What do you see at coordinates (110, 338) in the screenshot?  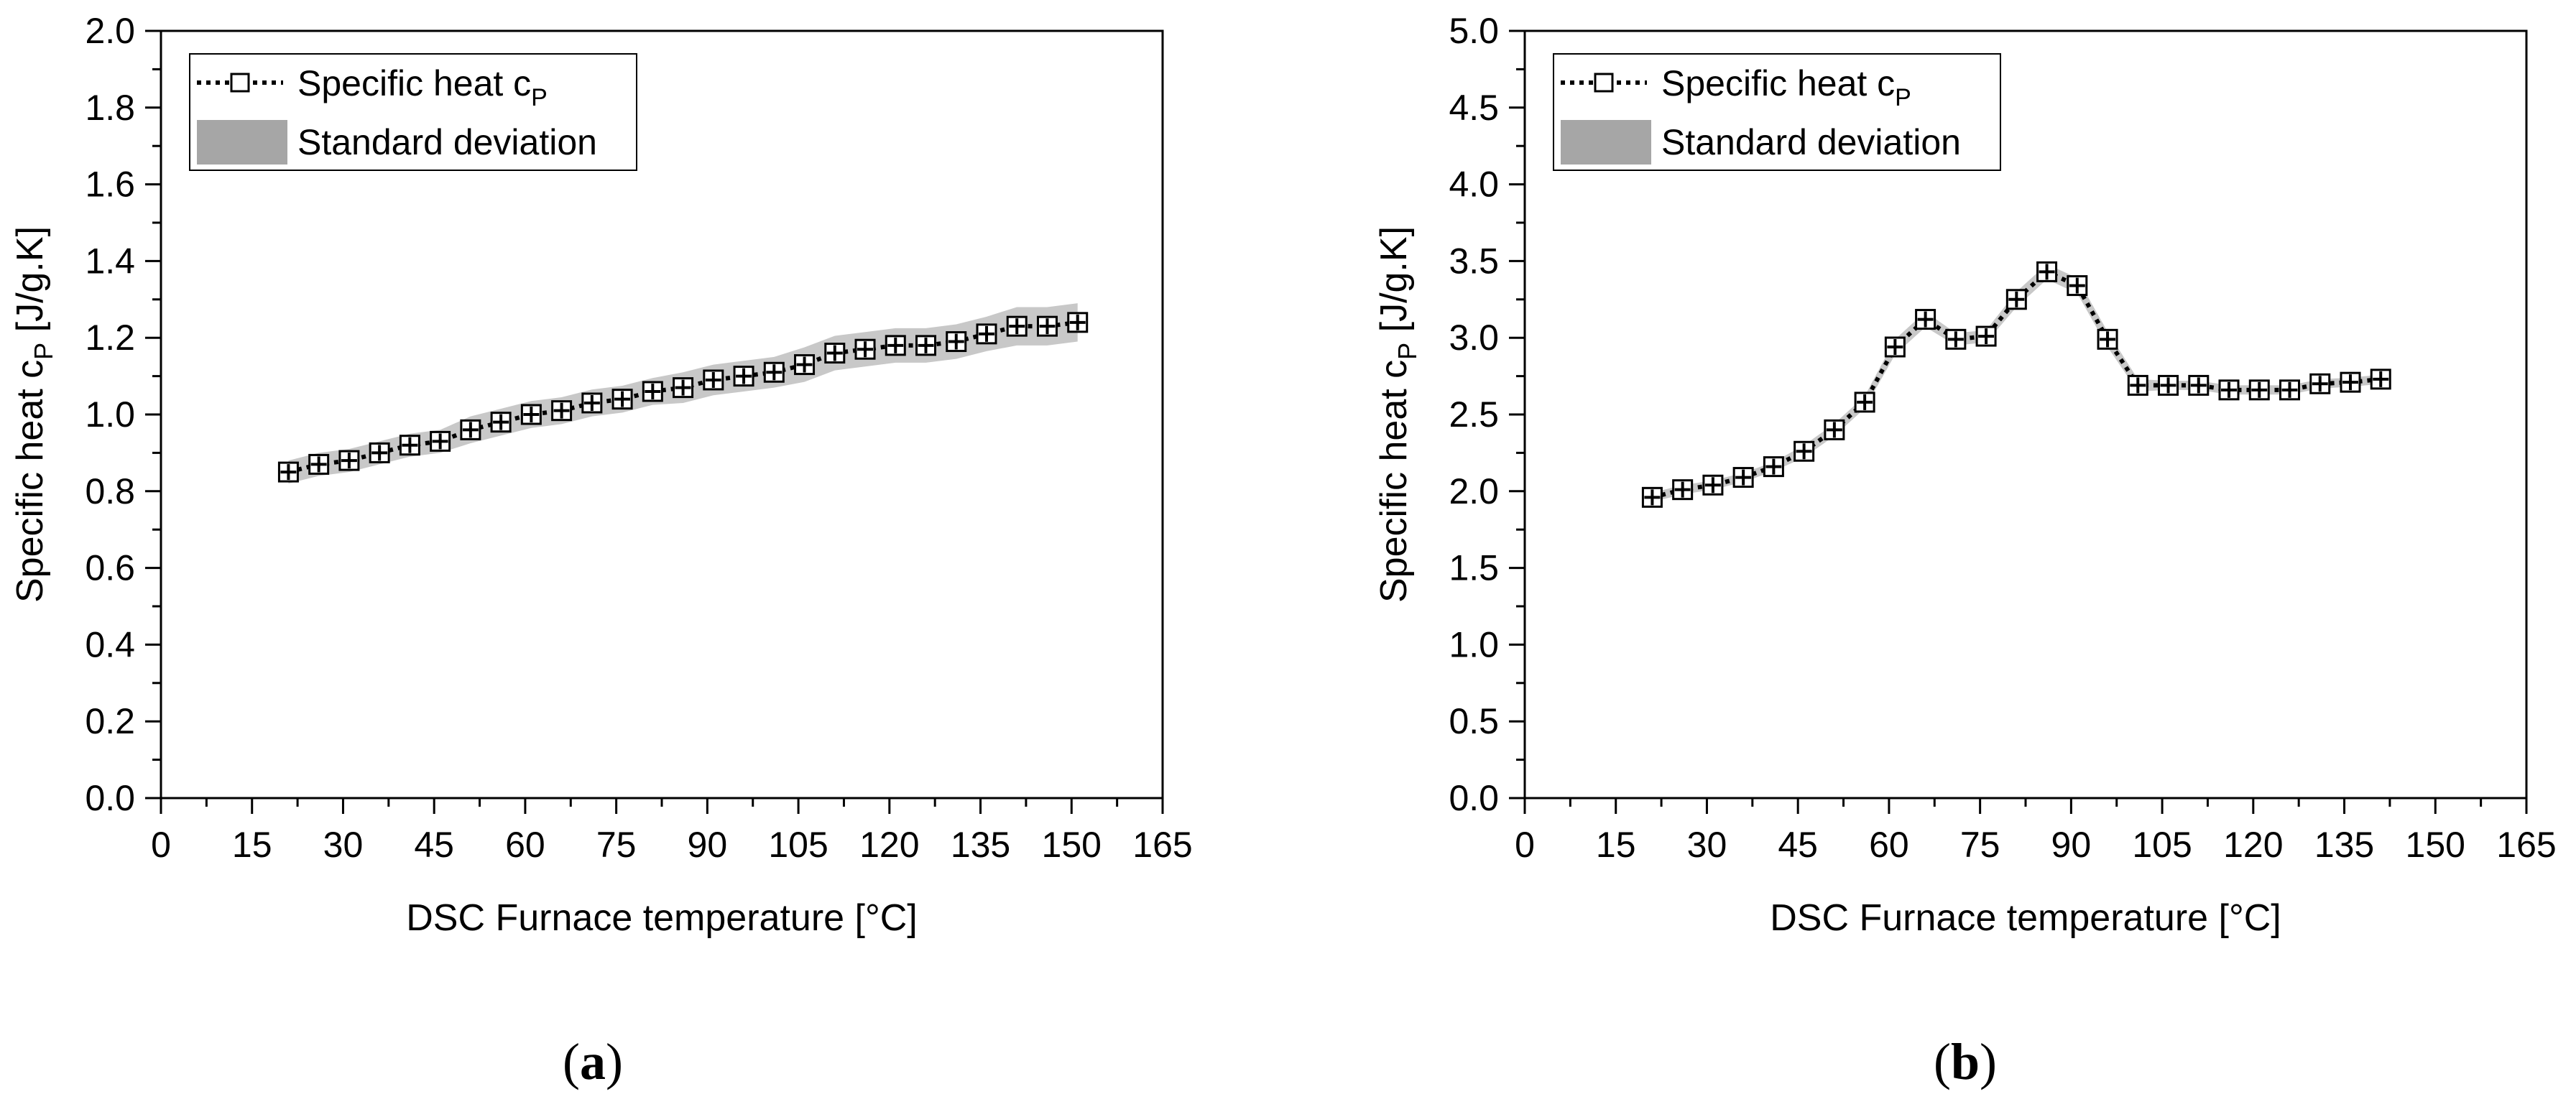 I see `y-tick-label: 1.2` at bounding box center [110, 338].